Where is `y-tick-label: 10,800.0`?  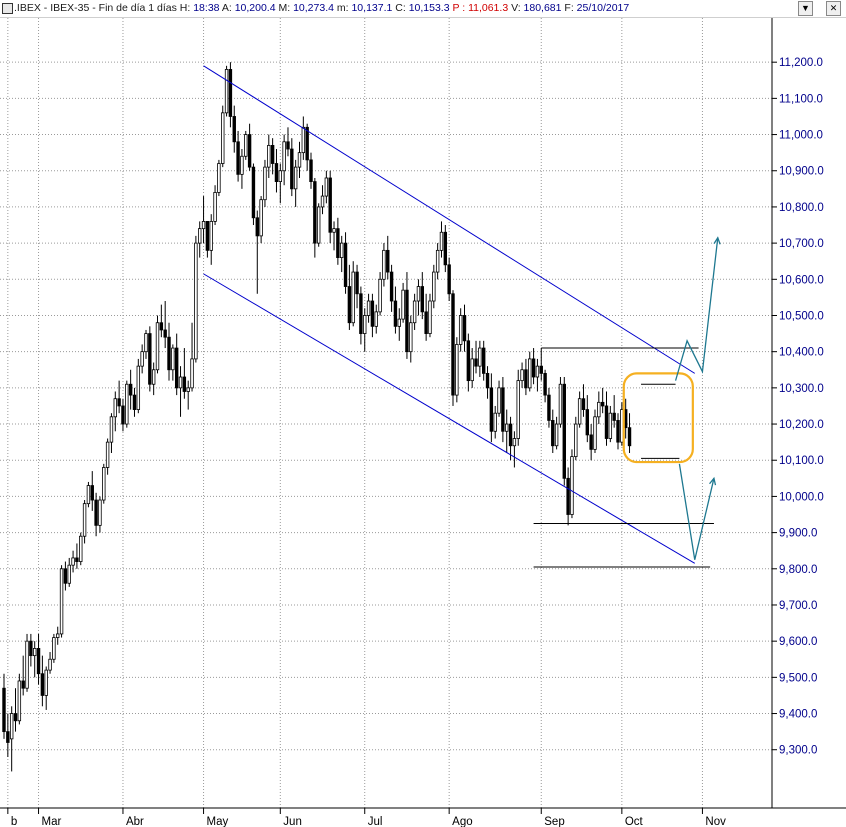 y-tick-label: 10,800.0 is located at coordinates (801, 208).